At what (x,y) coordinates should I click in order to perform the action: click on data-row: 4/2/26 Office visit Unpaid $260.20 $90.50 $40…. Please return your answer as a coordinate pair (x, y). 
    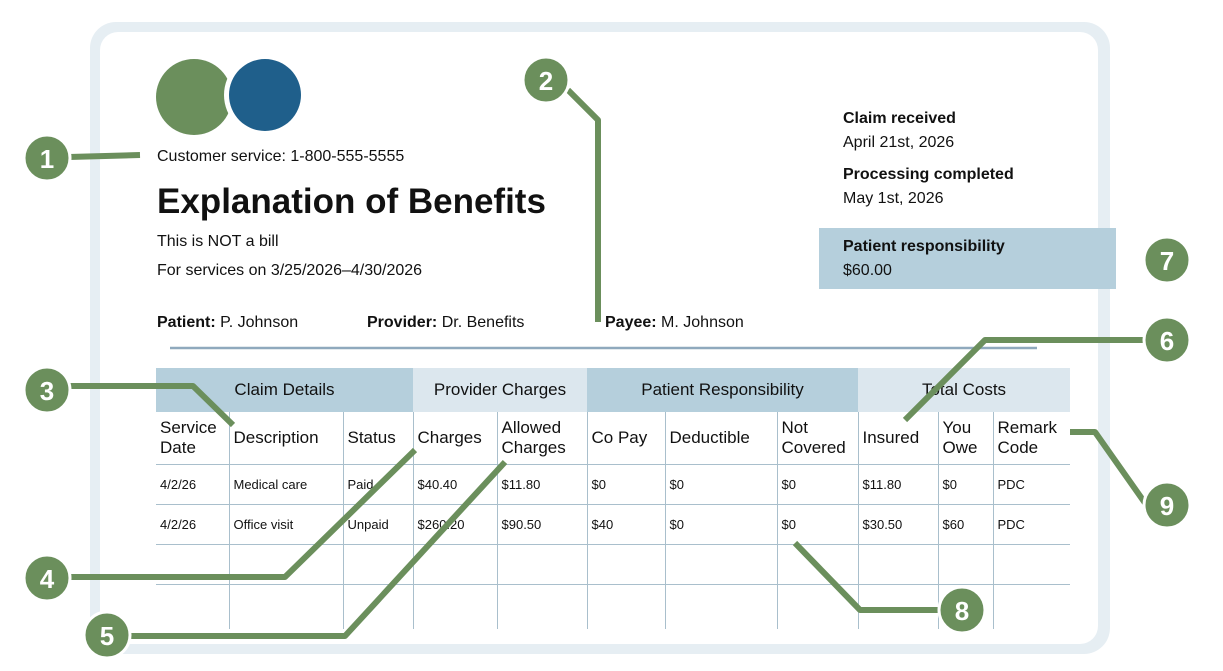
    Looking at the image, I should click on (613, 524).